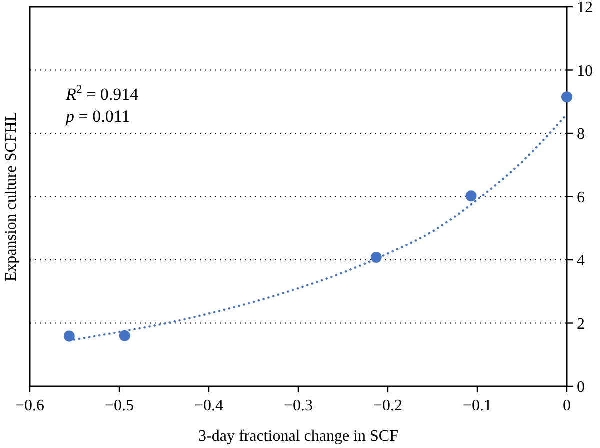 Image resolution: width=600 pixels, height=448 pixels. What do you see at coordinates (209, 406) in the screenshot?
I see `x-tick-label: −0.4` at bounding box center [209, 406].